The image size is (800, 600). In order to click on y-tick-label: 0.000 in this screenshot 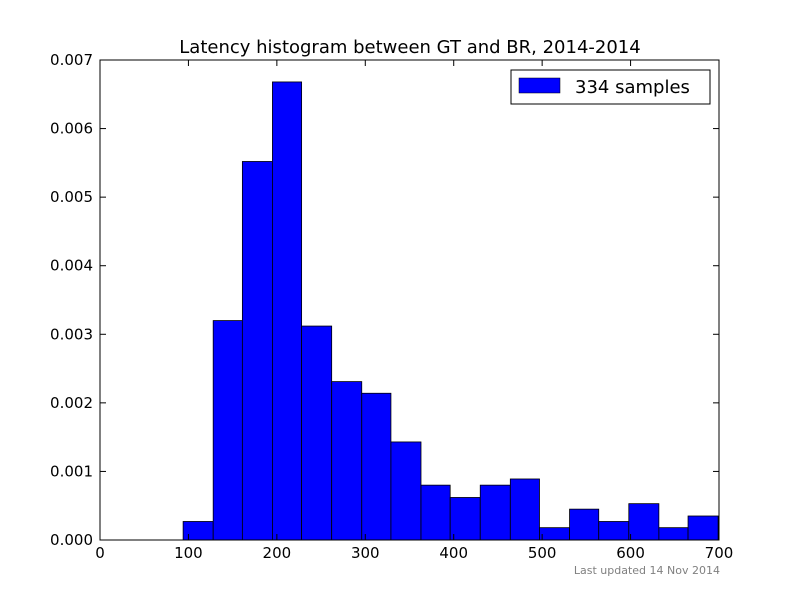, I will do `click(71, 540)`.